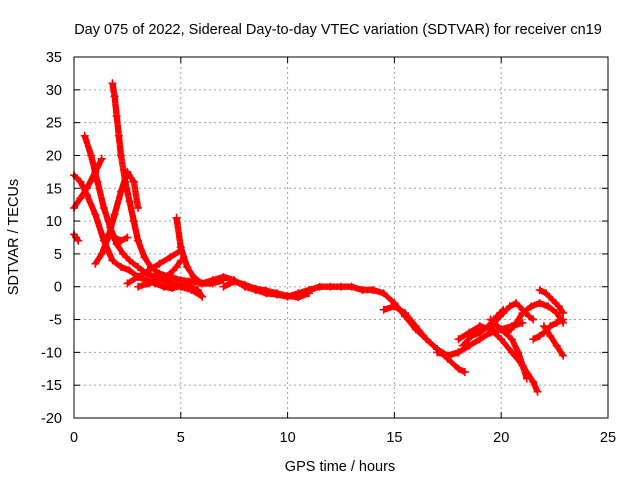  Describe the element at coordinates (340, 467) in the screenshot. I see `x-axis-label: GPS time / hours` at that location.